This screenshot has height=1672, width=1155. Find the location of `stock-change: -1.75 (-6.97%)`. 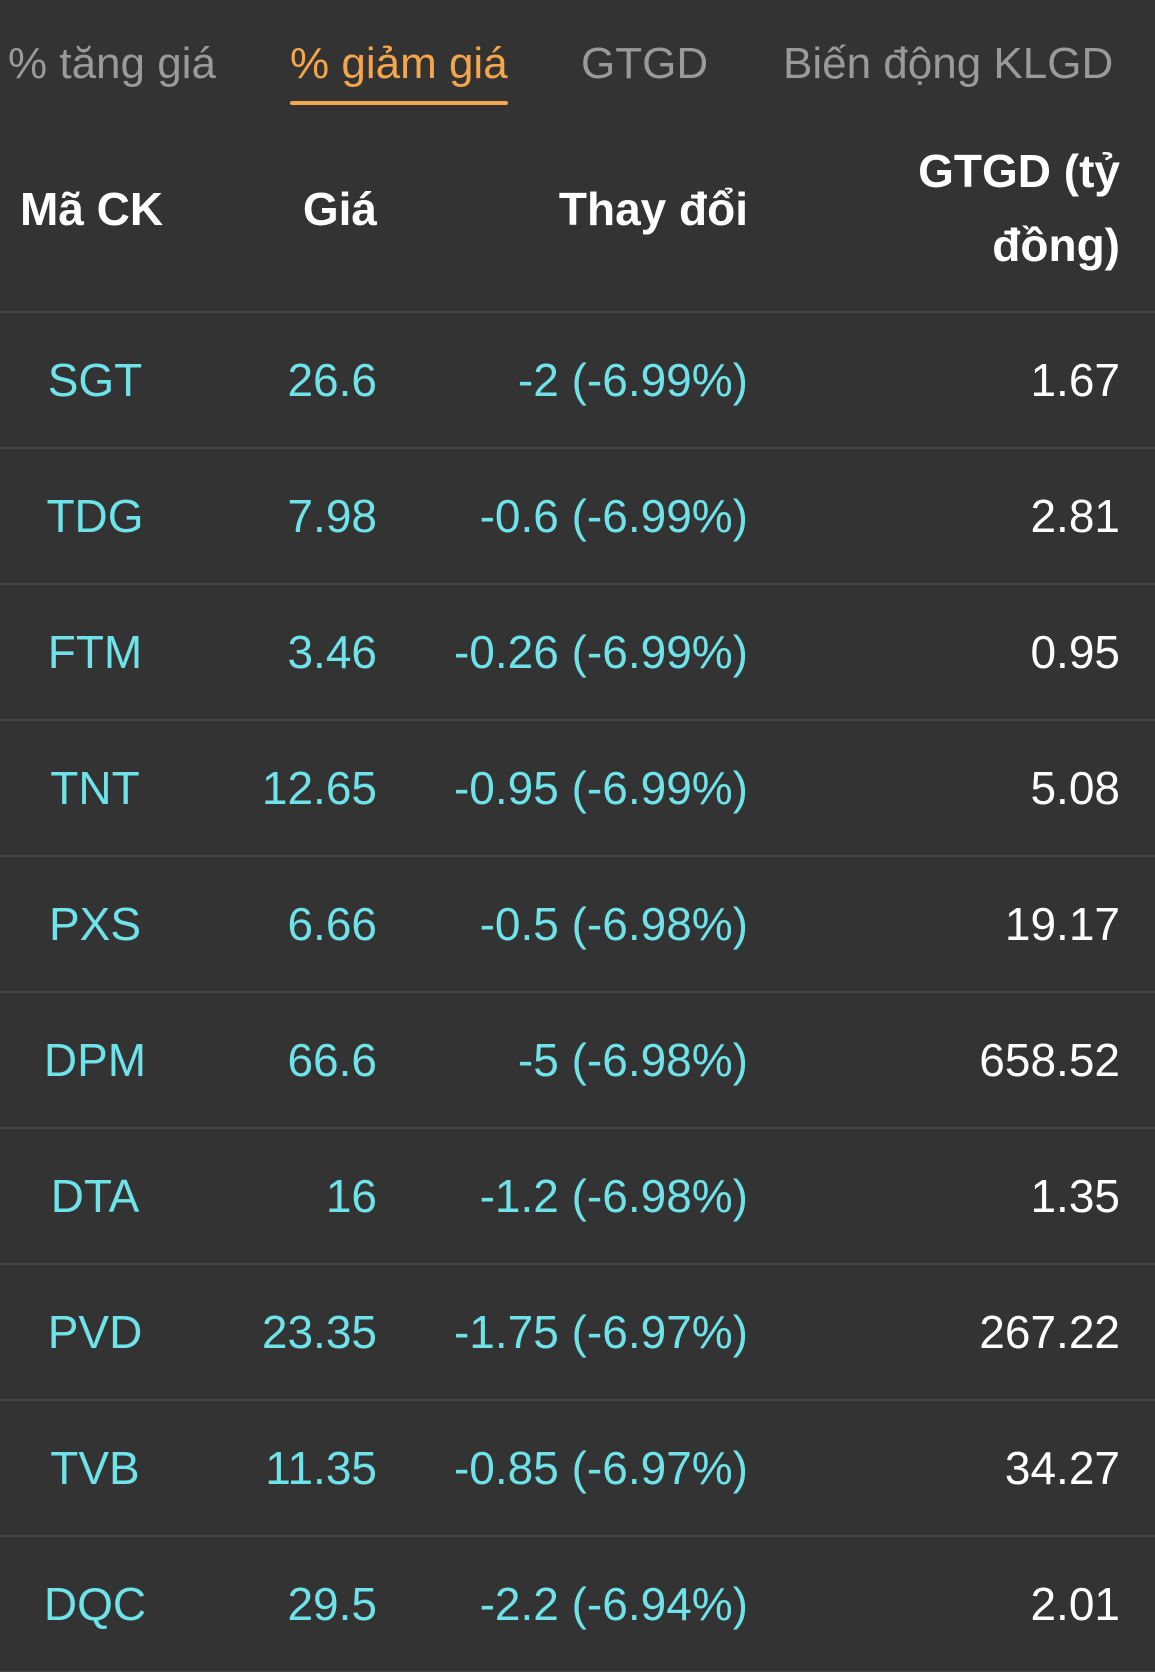

stock-change: -1.75 (-6.97%) is located at coordinates (600, 1332).